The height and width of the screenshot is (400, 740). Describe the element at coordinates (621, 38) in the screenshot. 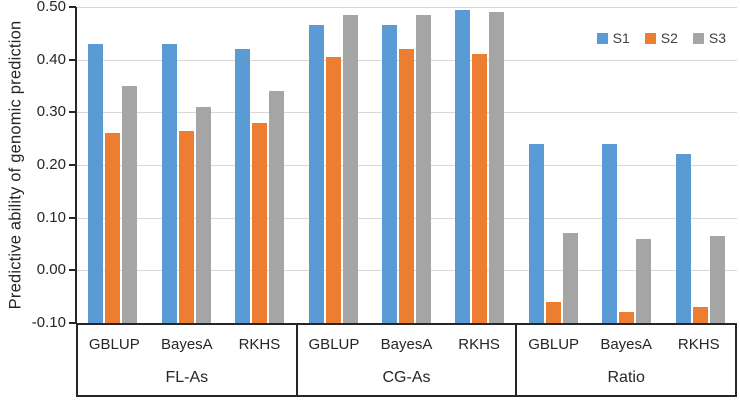

I see `legend-label: S1` at that location.